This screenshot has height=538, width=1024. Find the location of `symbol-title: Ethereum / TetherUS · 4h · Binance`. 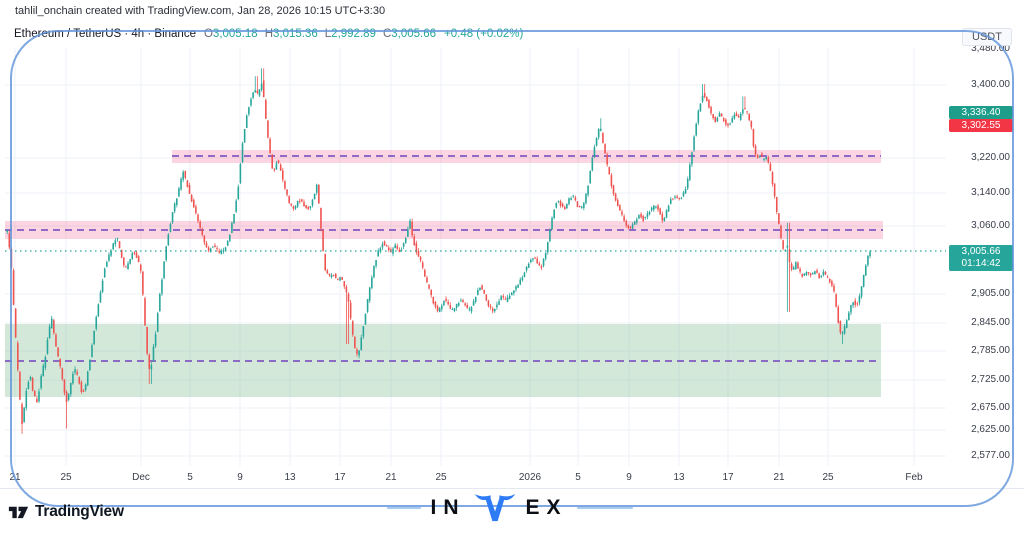

symbol-title: Ethereum / TetherUS · 4h · Binance is located at coordinates (105, 34).